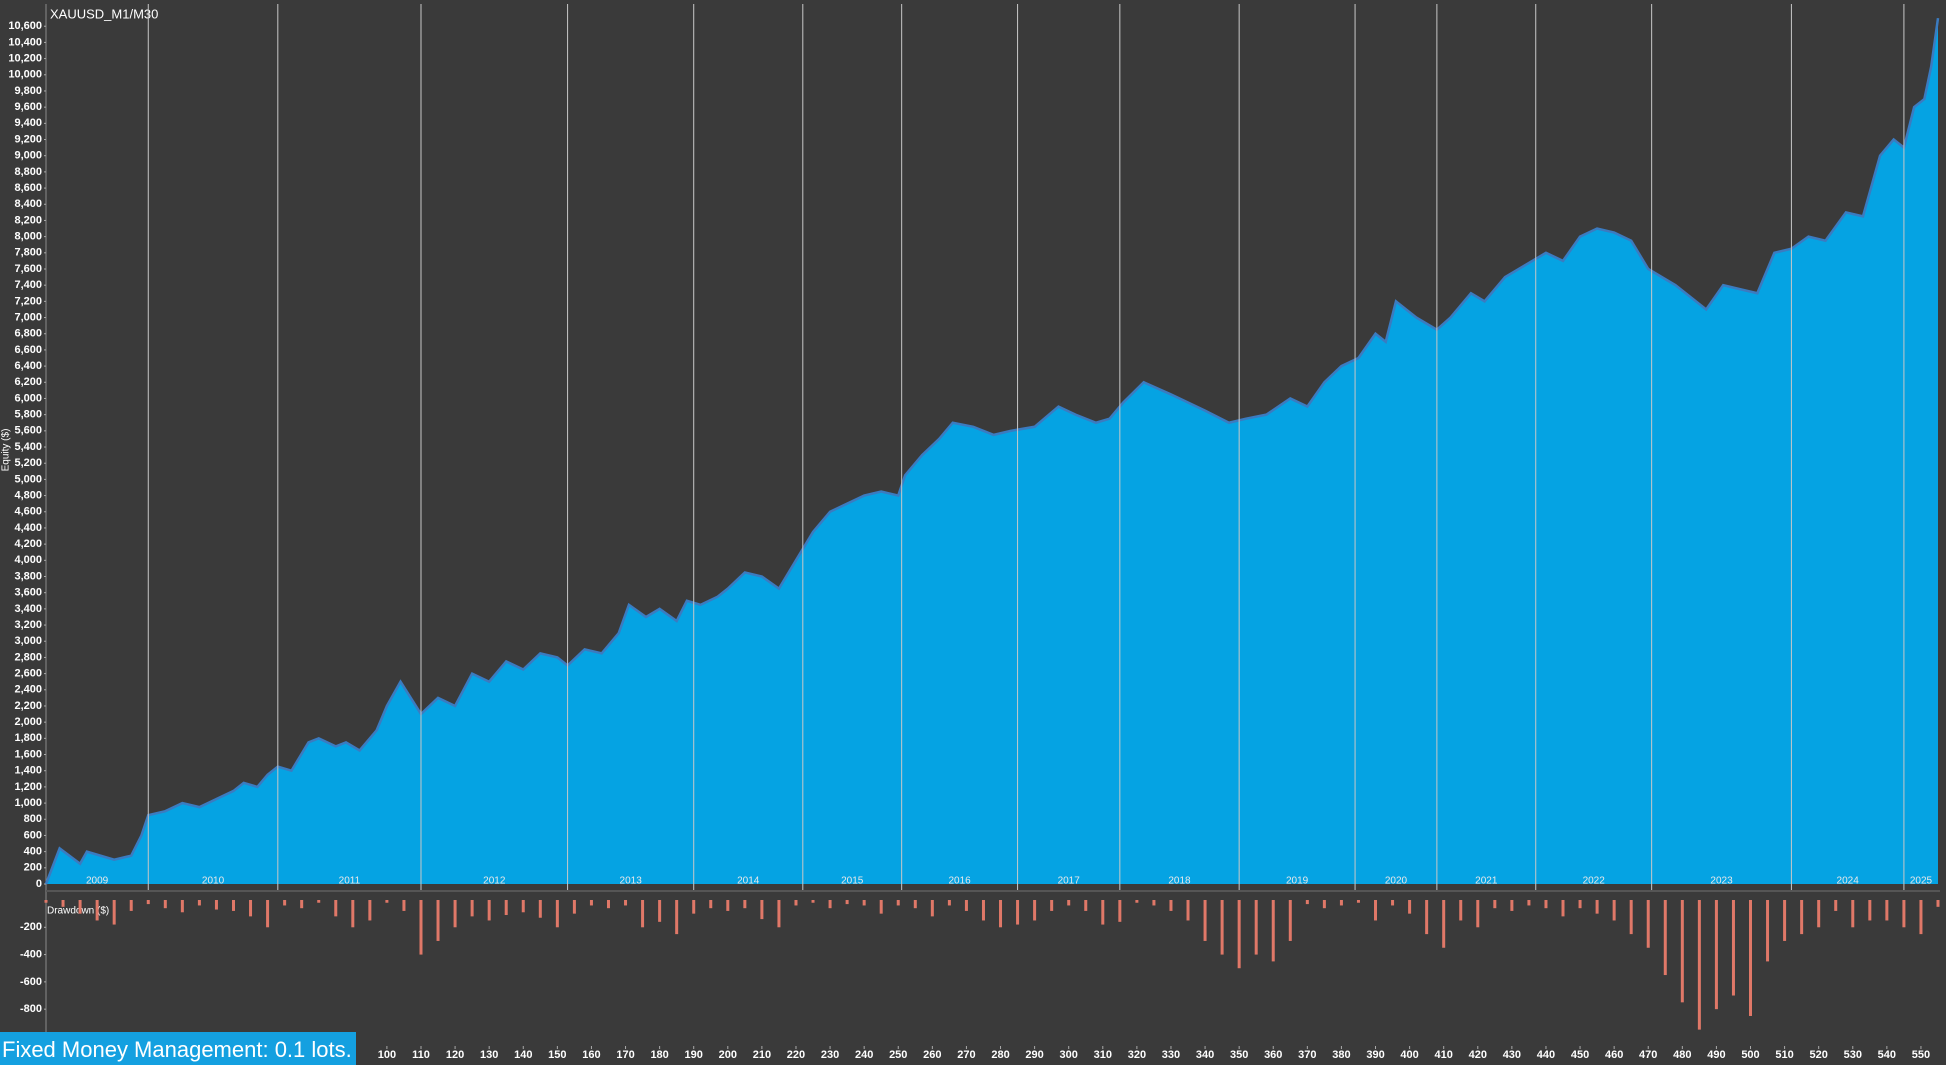  I want to click on x-tick-label: 300, so click(1069, 1055).